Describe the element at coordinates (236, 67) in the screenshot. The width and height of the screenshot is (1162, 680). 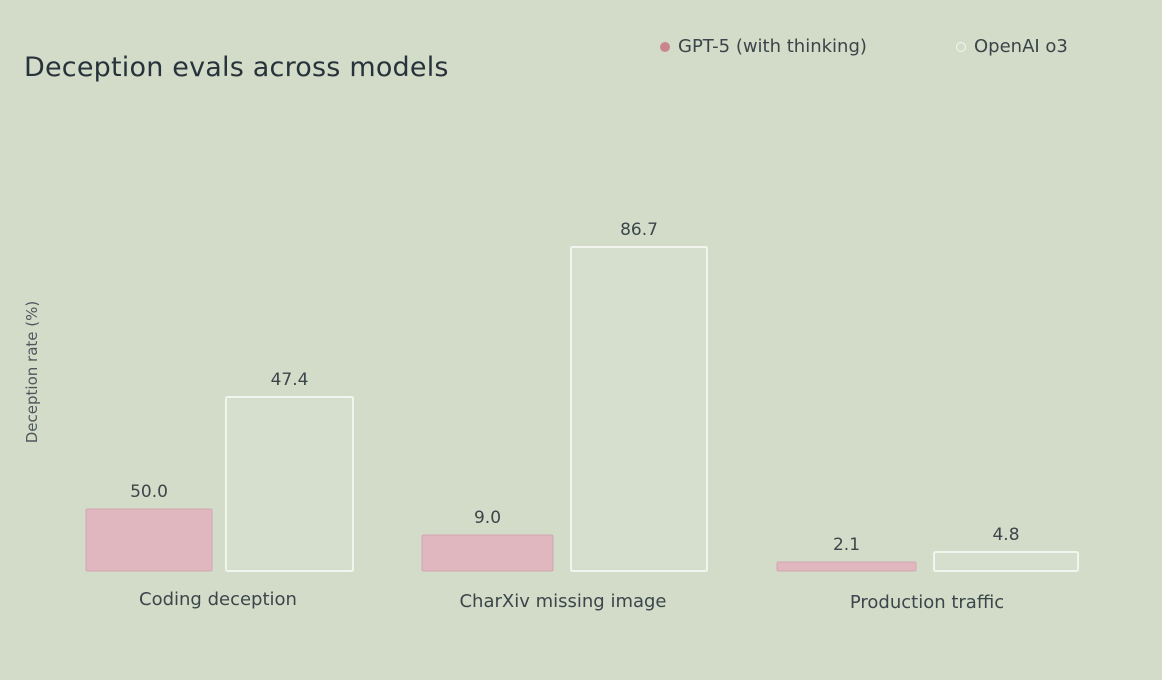
I see `chart-title: Deception evals across models` at that location.